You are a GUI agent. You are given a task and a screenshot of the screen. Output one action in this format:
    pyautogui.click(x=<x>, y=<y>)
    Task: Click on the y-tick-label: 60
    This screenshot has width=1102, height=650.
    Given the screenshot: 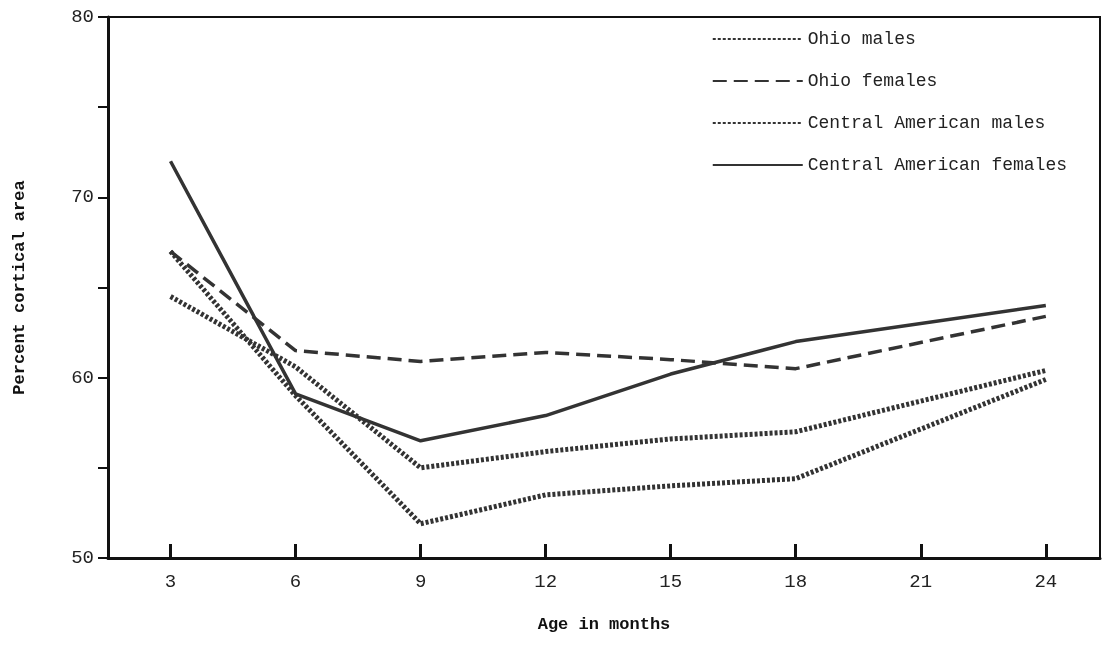 What is the action you would take?
    pyautogui.click(x=82, y=377)
    